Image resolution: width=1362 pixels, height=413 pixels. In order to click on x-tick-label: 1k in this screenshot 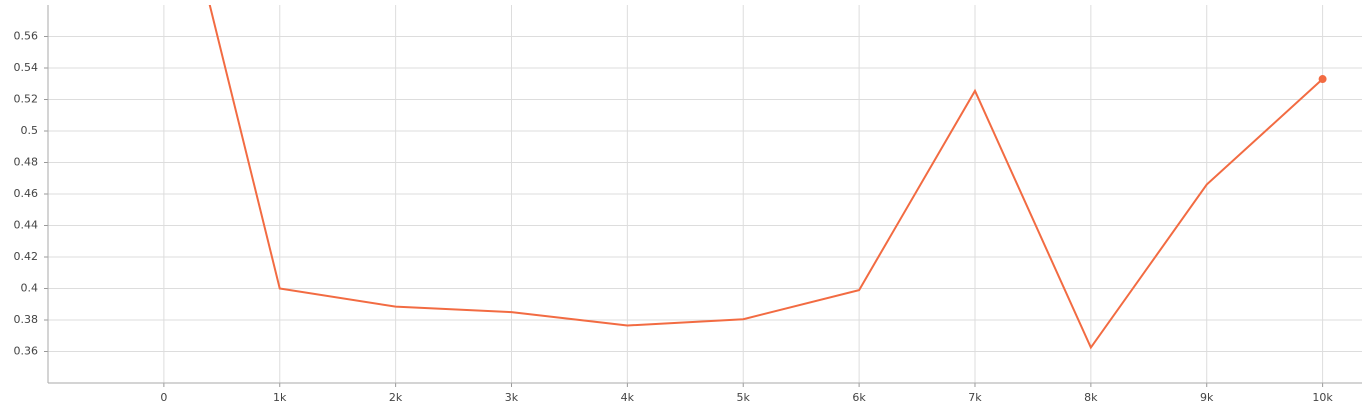, I will do `click(280, 397)`.